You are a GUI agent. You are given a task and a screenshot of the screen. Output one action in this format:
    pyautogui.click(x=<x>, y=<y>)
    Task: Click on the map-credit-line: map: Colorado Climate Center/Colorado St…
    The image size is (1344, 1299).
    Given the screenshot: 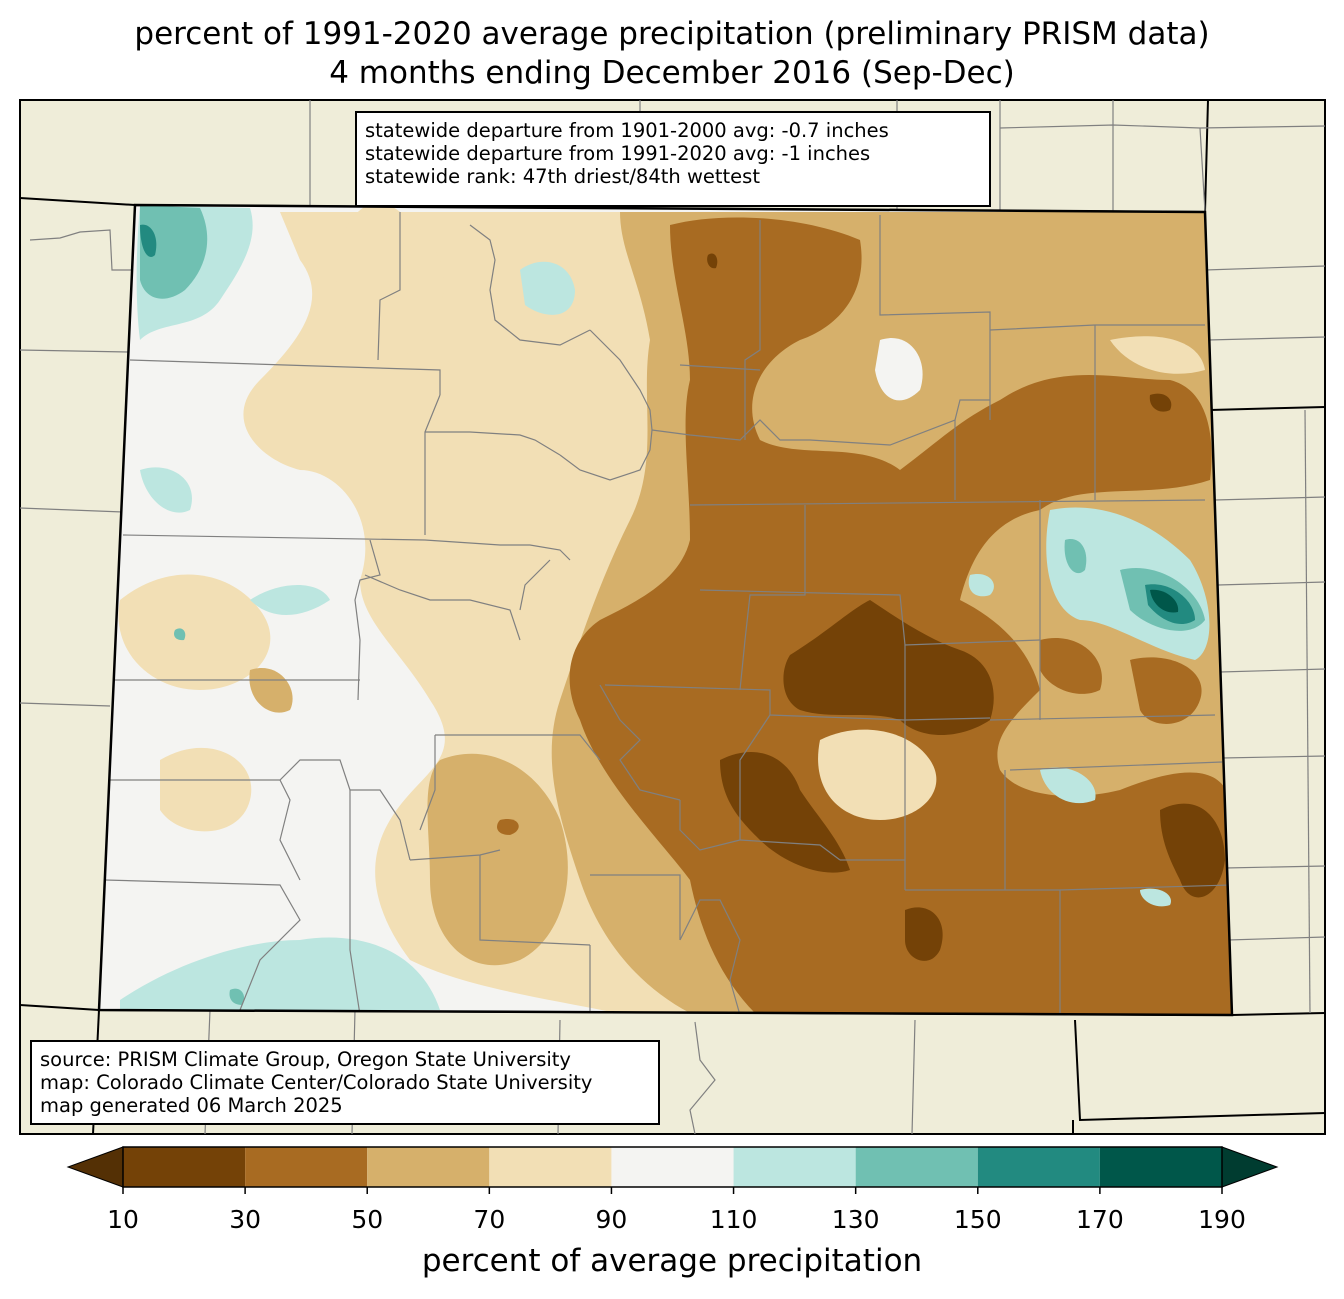 What is the action you would take?
    pyautogui.click(x=316, y=1082)
    